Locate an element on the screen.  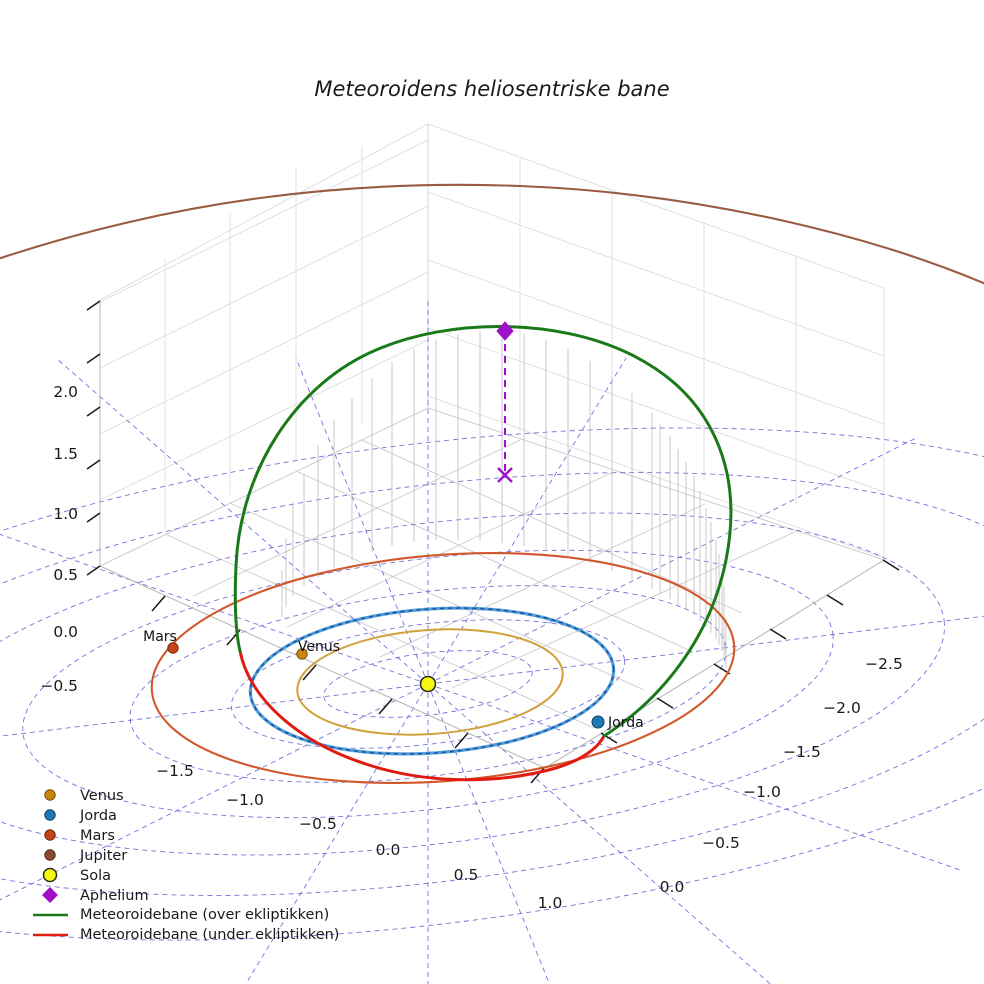
x-tick-label: −1.5 is located at coordinates (175, 771).